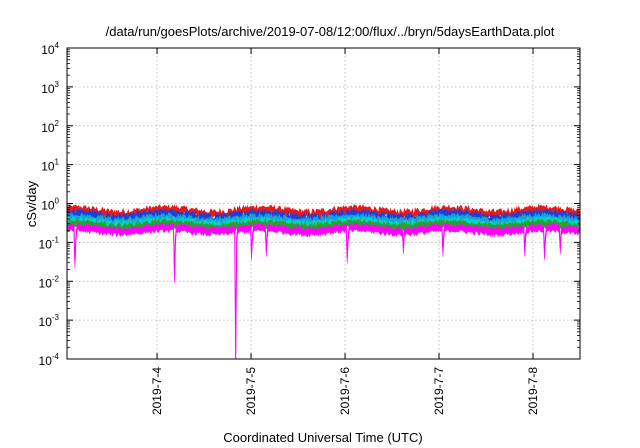 The image size is (640, 448). What do you see at coordinates (251, 391) in the screenshot?
I see `x-tick-label: 2019-7-5` at bounding box center [251, 391].